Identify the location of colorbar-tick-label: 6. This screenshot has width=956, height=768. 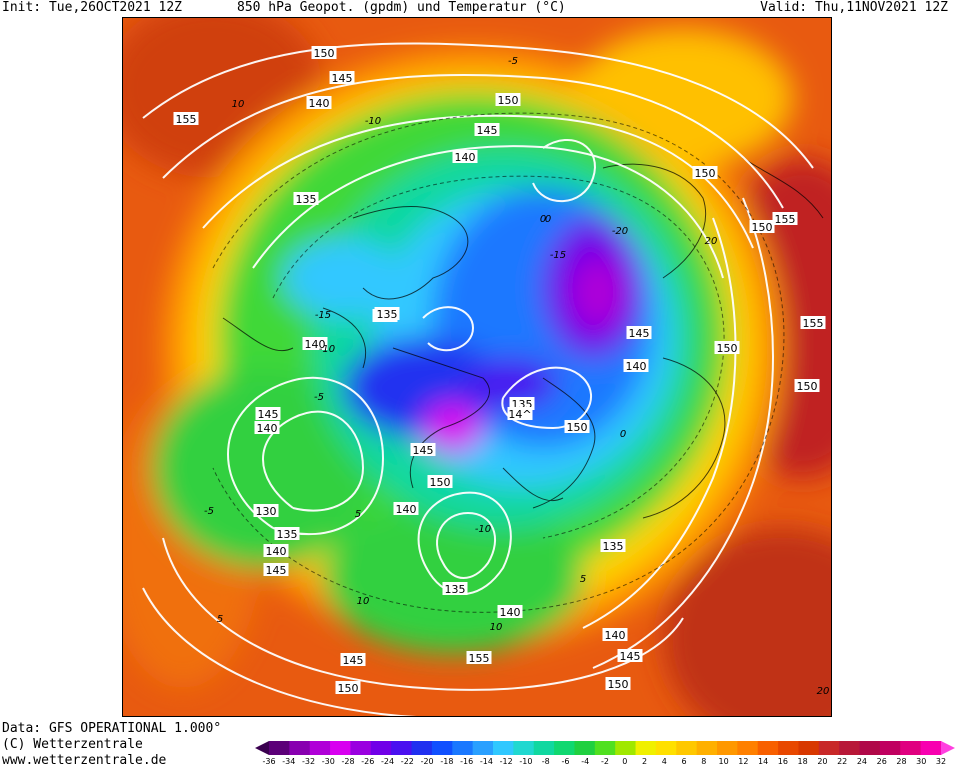
(684, 761).